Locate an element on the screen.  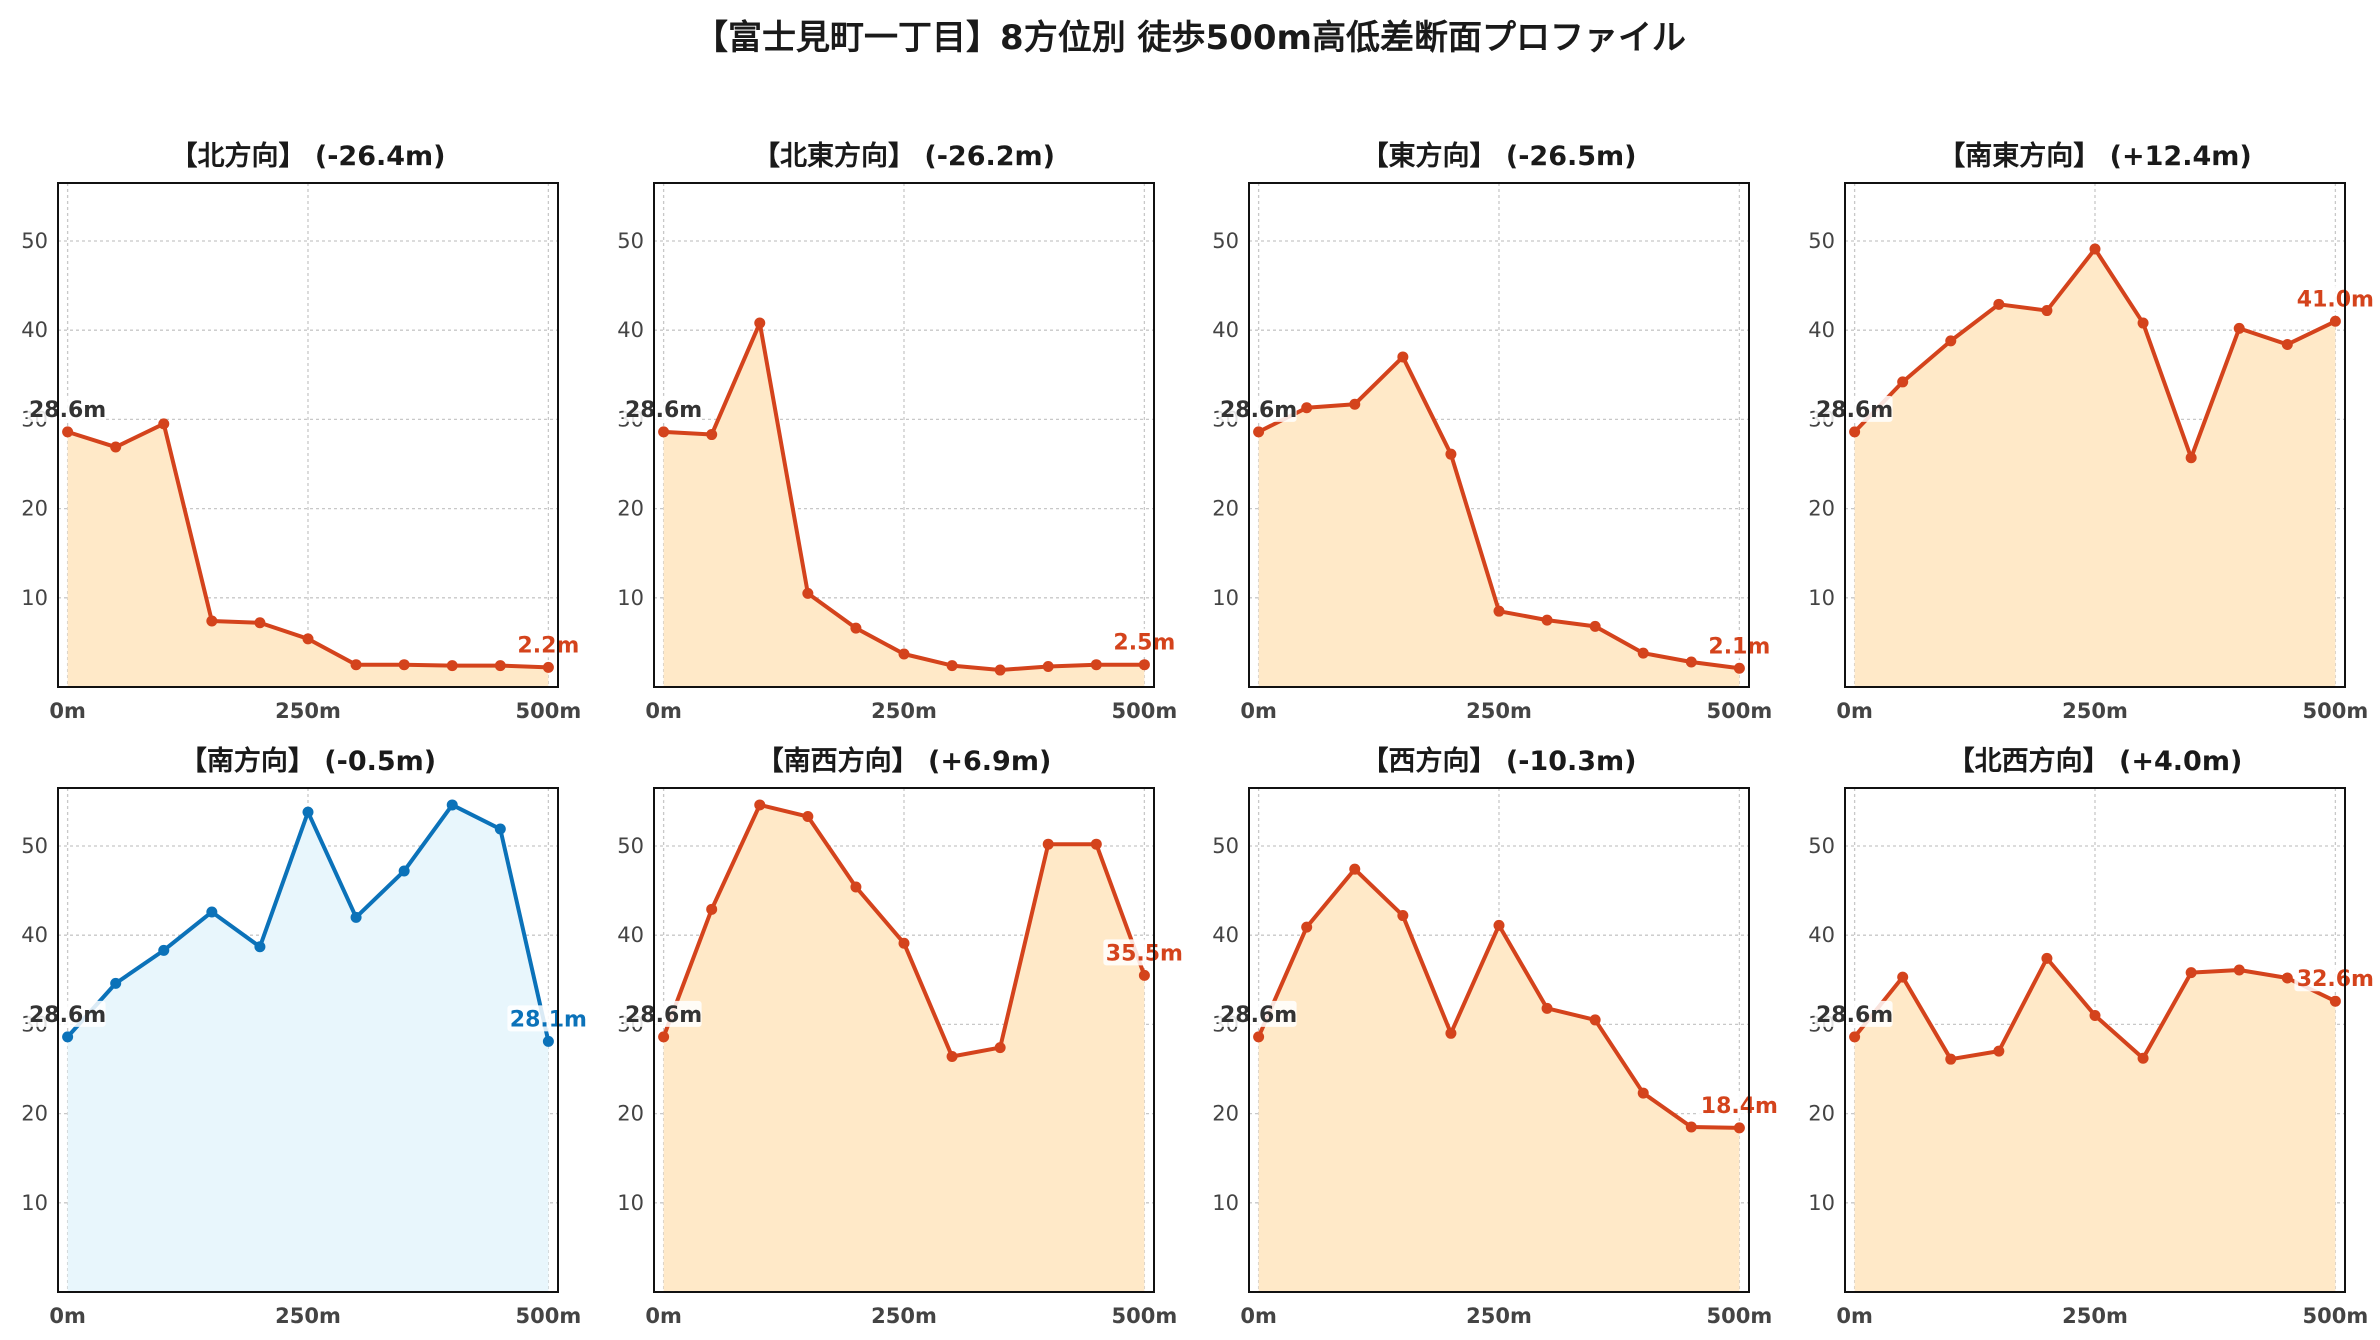
end-elevation-label: 2.2m is located at coordinates (548, 645).